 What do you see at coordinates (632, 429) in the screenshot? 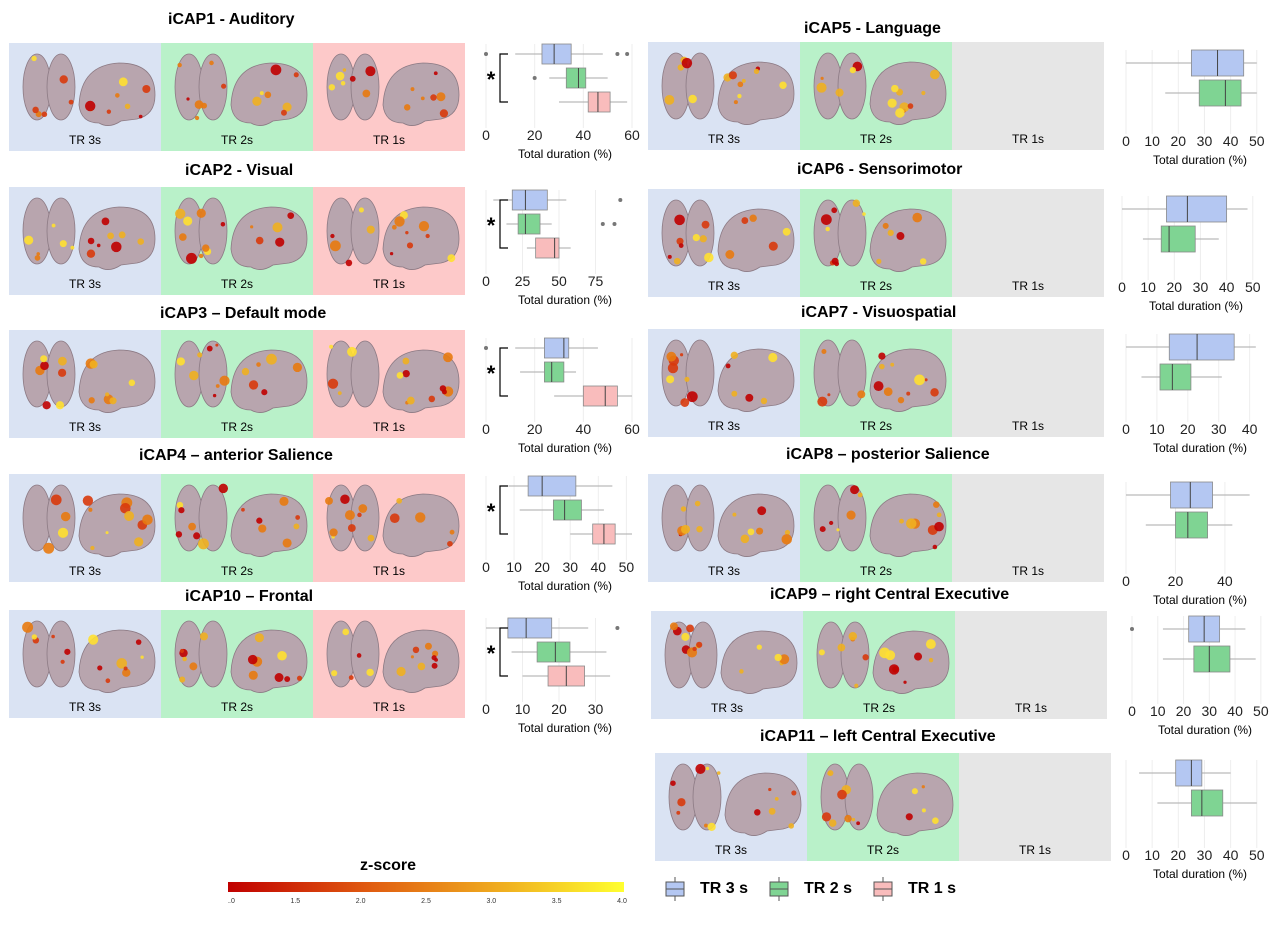
I see `tick-label: 60` at bounding box center [632, 429].